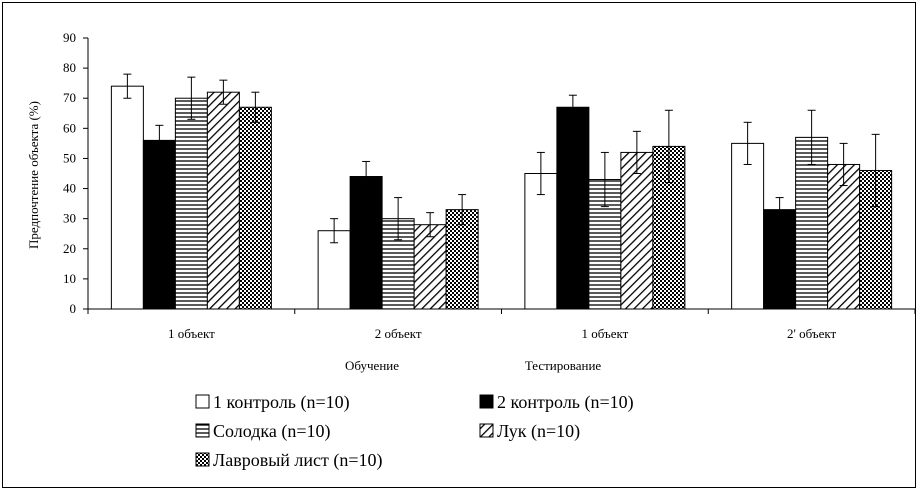 This screenshot has width=920, height=492. What do you see at coordinates (73, 308) in the screenshot?
I see `y-tick-label: 0` at bounding box center [73, 308].